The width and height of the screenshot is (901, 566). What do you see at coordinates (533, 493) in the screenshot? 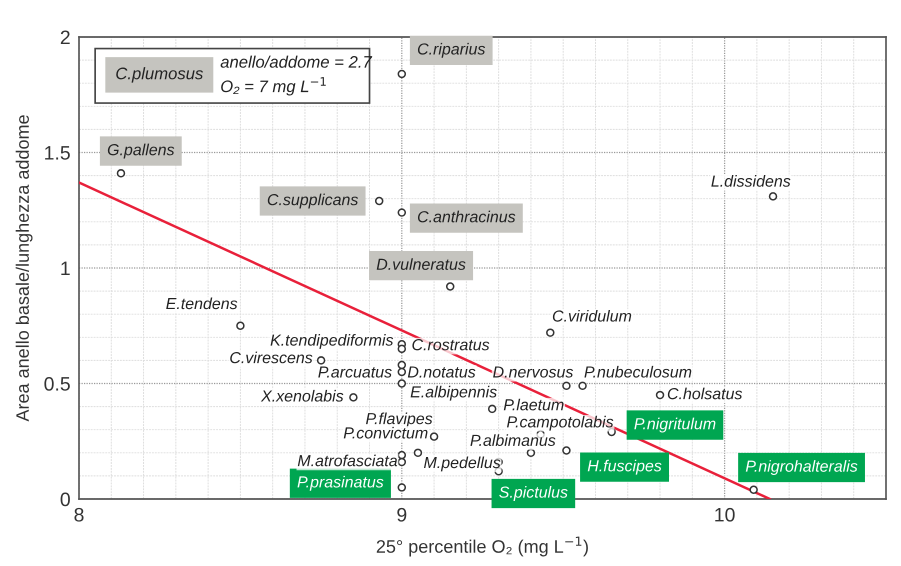
I see `data-label: S.pictulus` at bounding box center [533, 493].